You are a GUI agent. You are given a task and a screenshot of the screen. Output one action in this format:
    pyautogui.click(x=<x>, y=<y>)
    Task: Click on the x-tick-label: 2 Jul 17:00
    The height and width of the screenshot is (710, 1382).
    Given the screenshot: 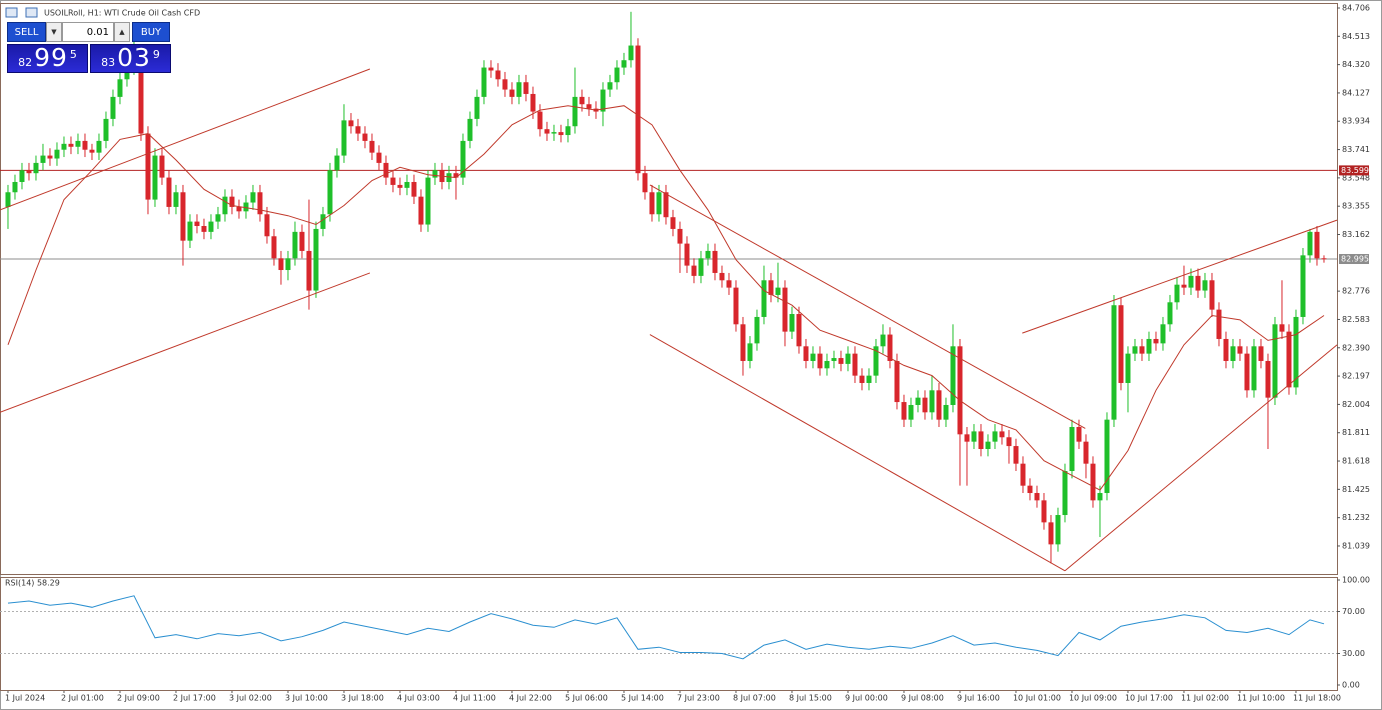 What is the action you would take?
    pyautogui.click(x=194, y=698)
    